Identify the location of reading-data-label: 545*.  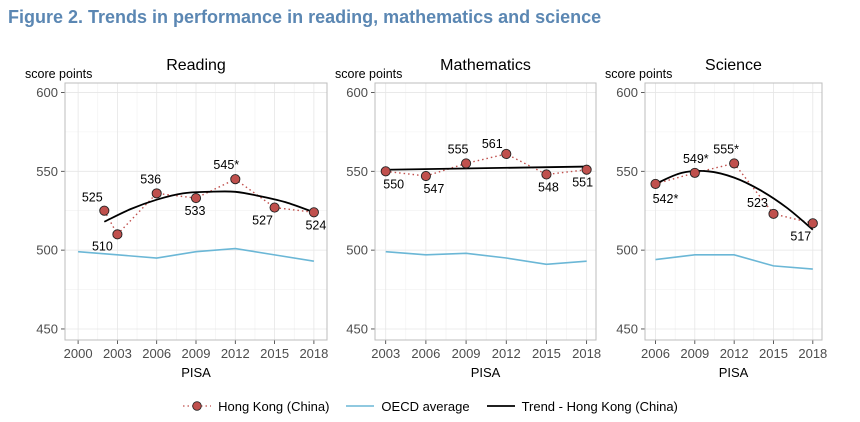
(226, 165).